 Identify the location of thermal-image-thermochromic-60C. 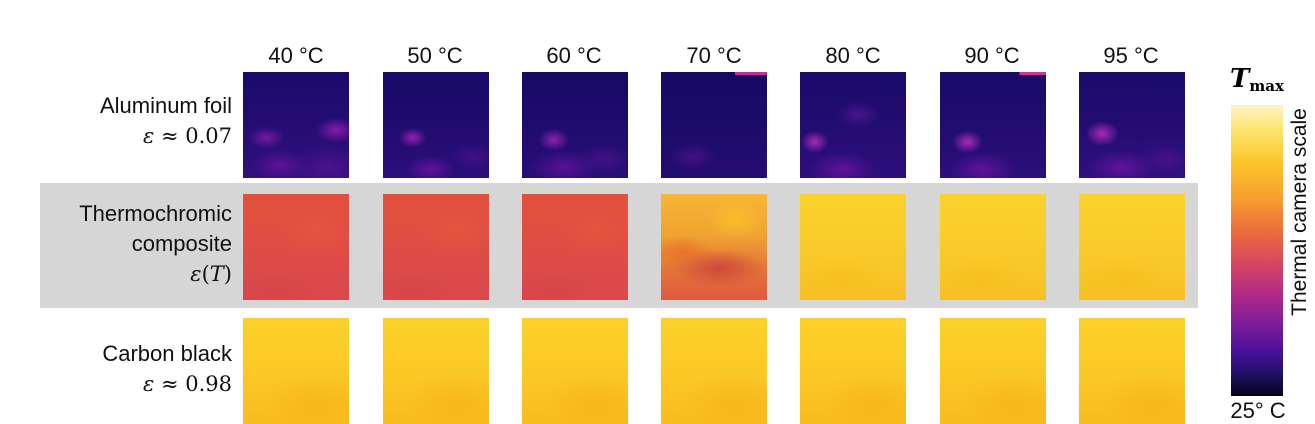
(575, 247).